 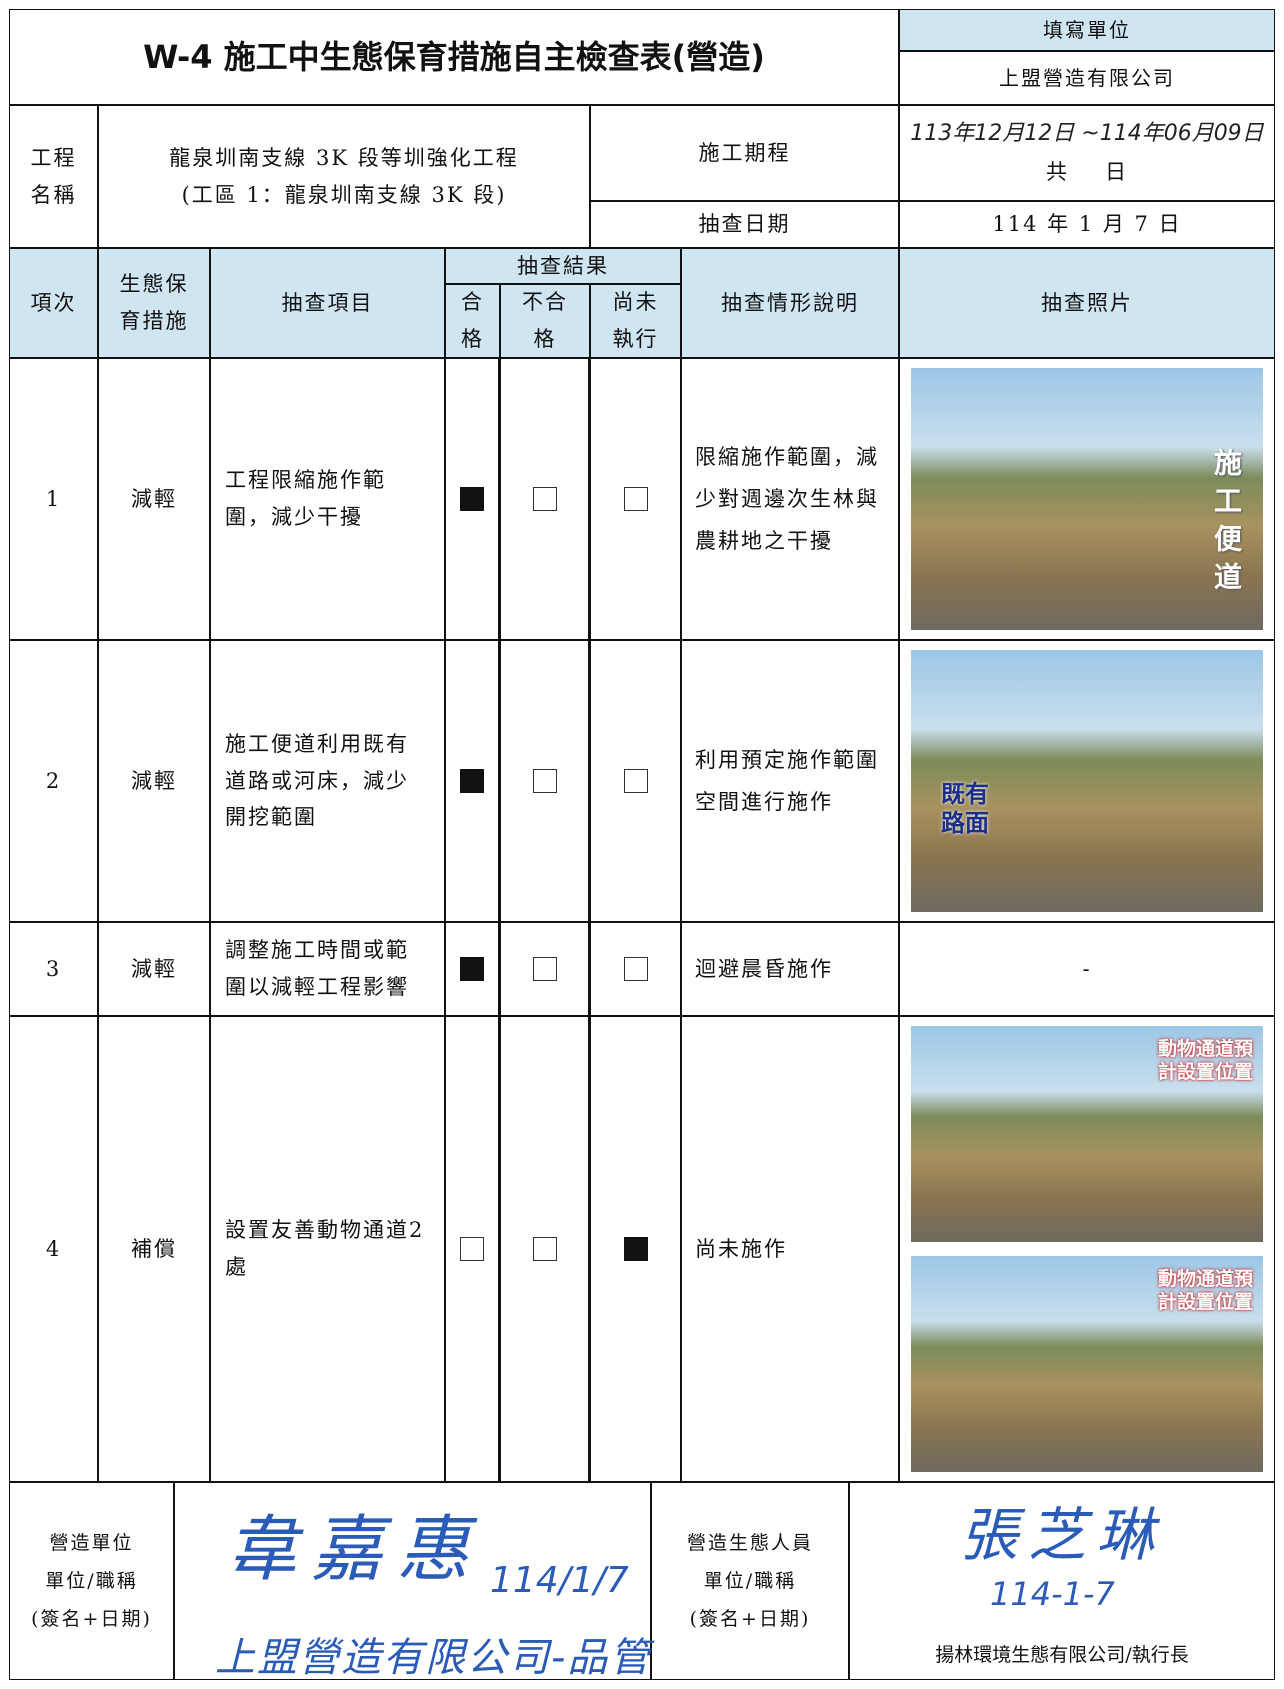 I want to click on col-item: 抽查項目, so click(x=327, y=302).